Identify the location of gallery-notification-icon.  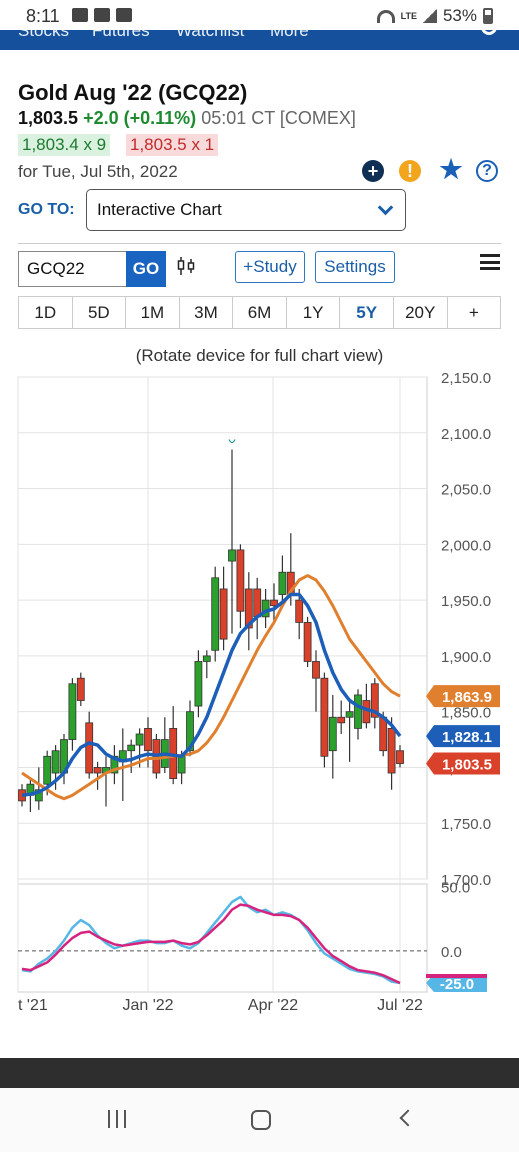
(102, 15).